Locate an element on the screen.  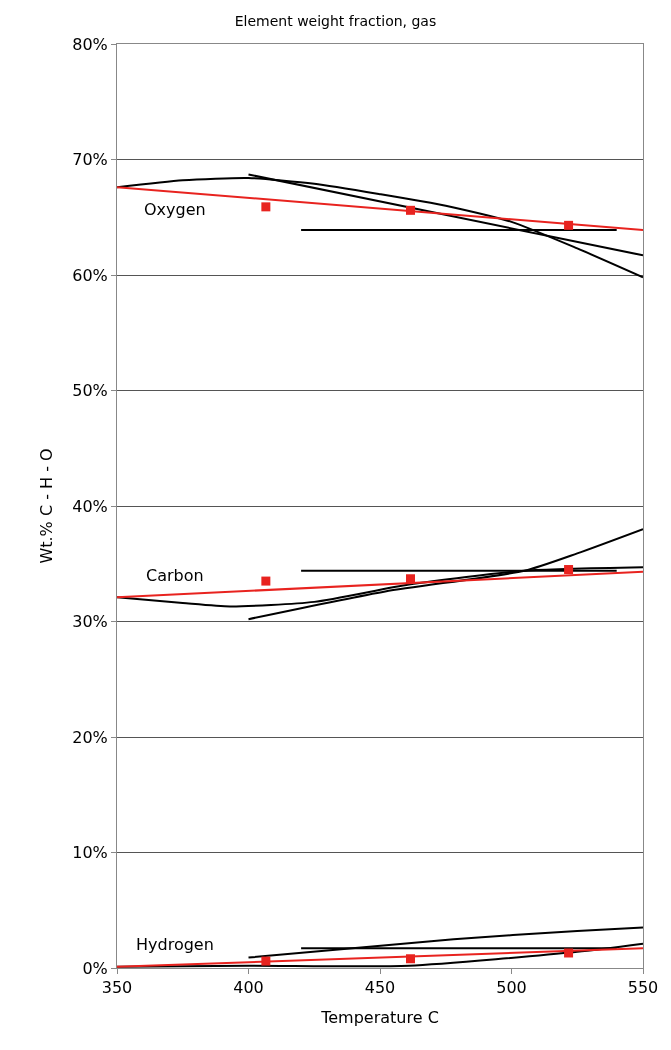
x-tick-label: 350 is located at coordinates (117, 988).